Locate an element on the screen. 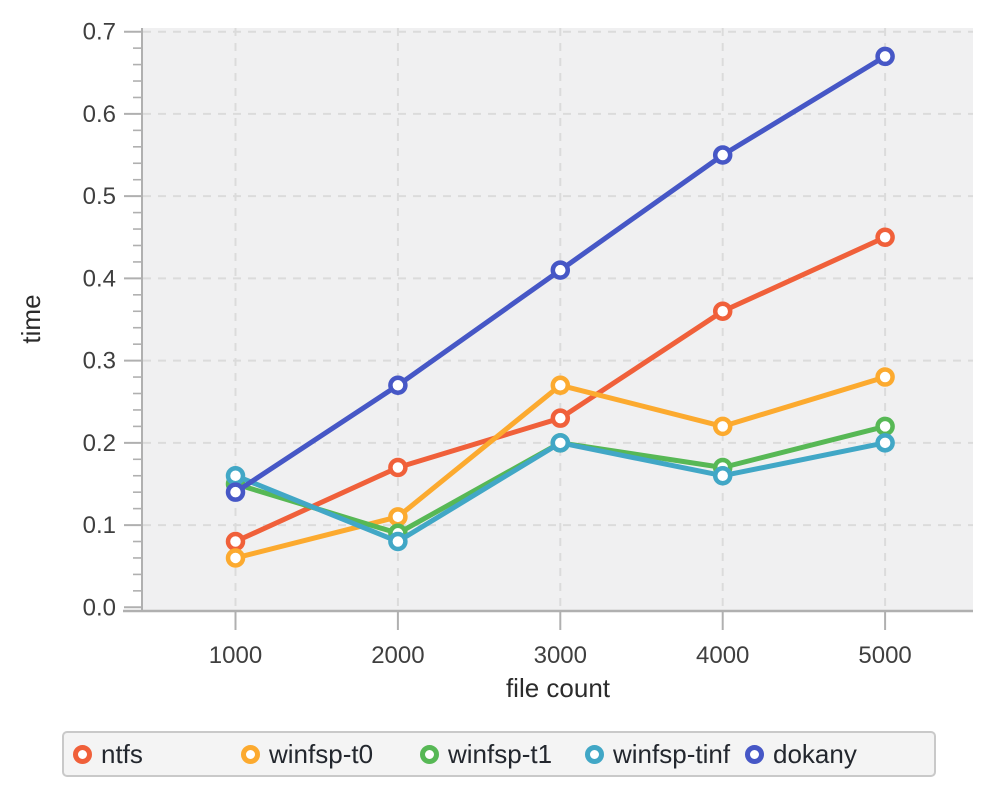  y-tick-label: 0.1 is located at coordinates (99, 525).